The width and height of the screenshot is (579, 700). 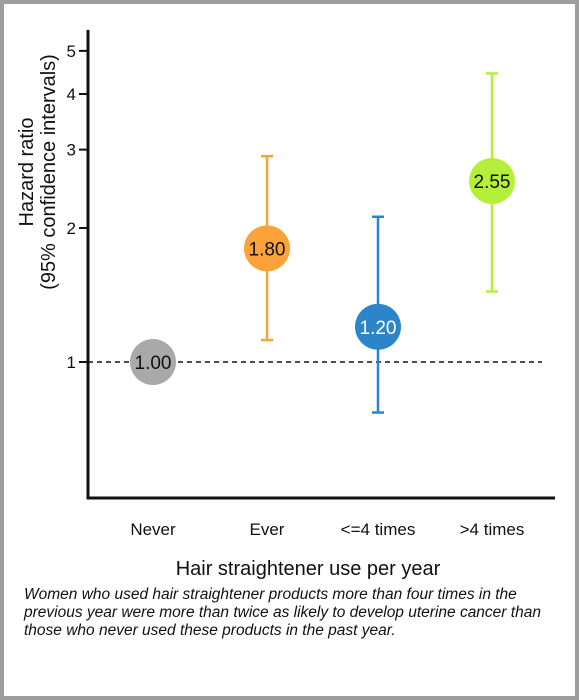 What do you see at coordinates (71, 228) in the screenshot?
I see `y-tick-label: 2` at bounding box center [71, 228].